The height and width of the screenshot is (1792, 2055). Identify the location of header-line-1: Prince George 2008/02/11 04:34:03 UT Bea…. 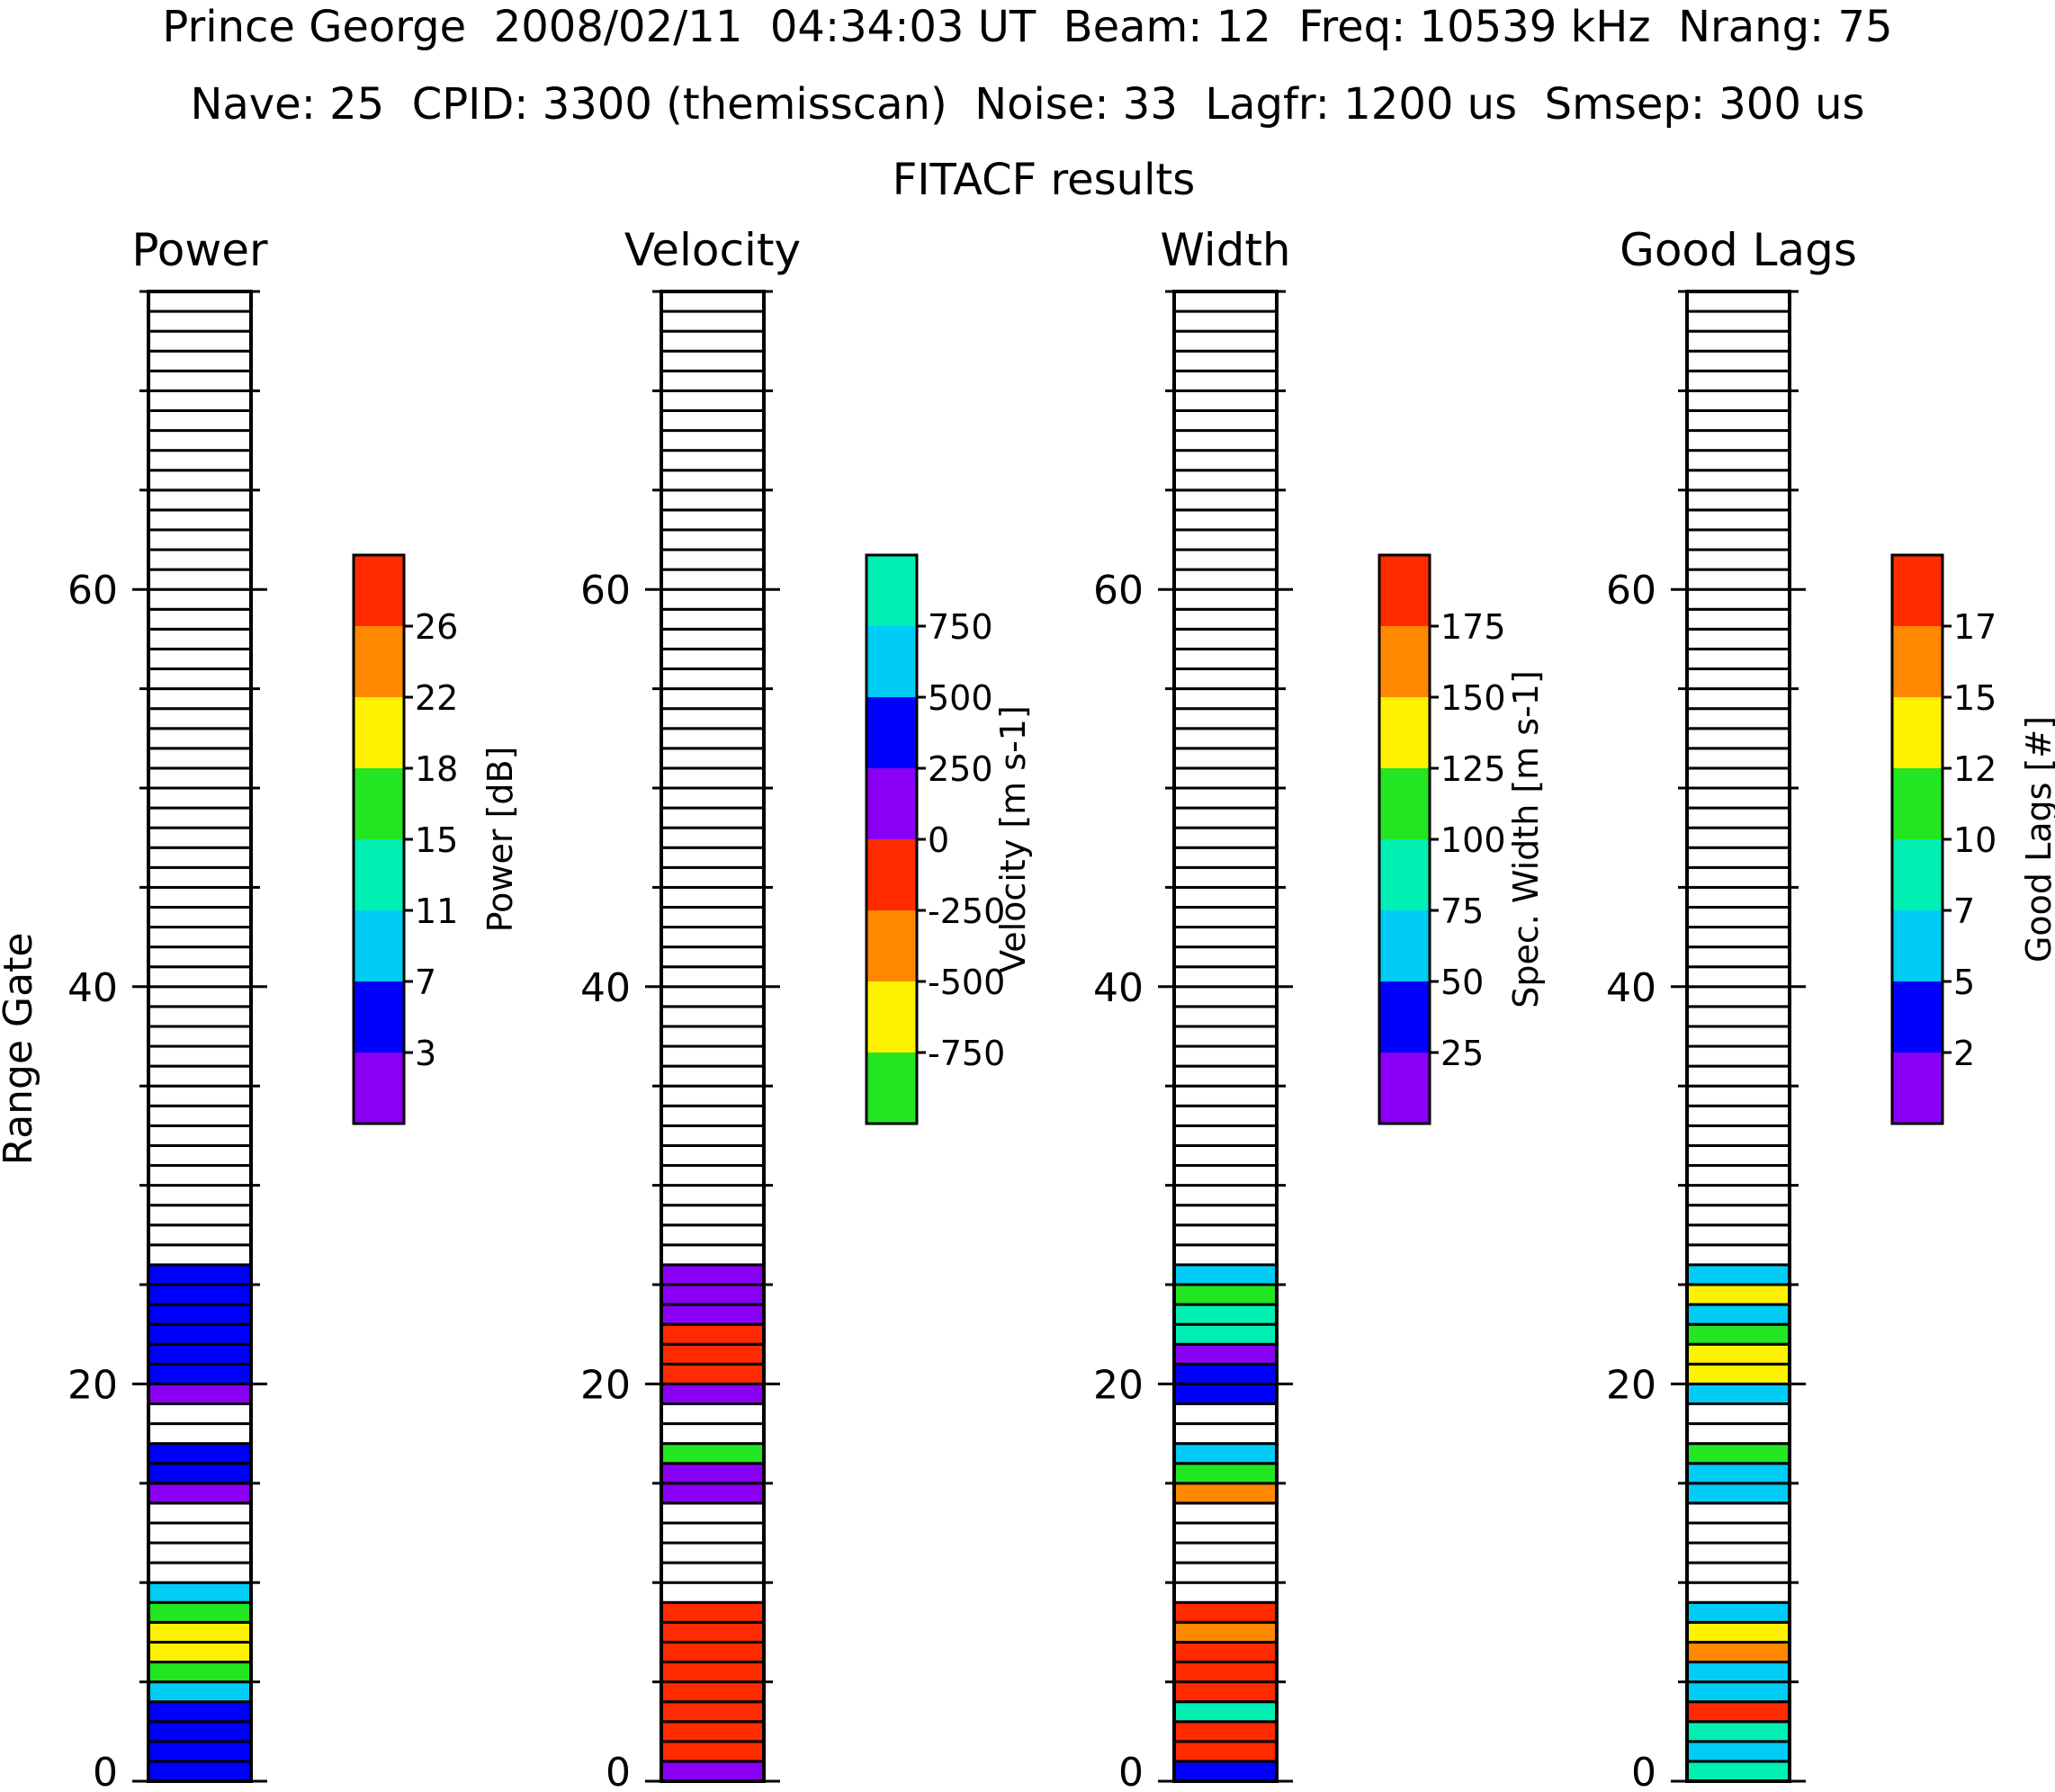
(1027, 27).